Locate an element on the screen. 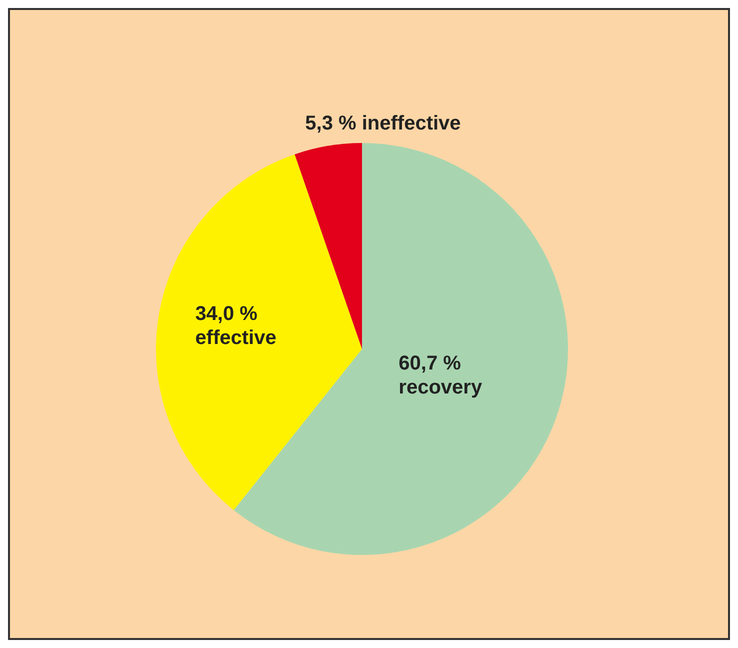  pie-slice is located at coordinates (328, 246).